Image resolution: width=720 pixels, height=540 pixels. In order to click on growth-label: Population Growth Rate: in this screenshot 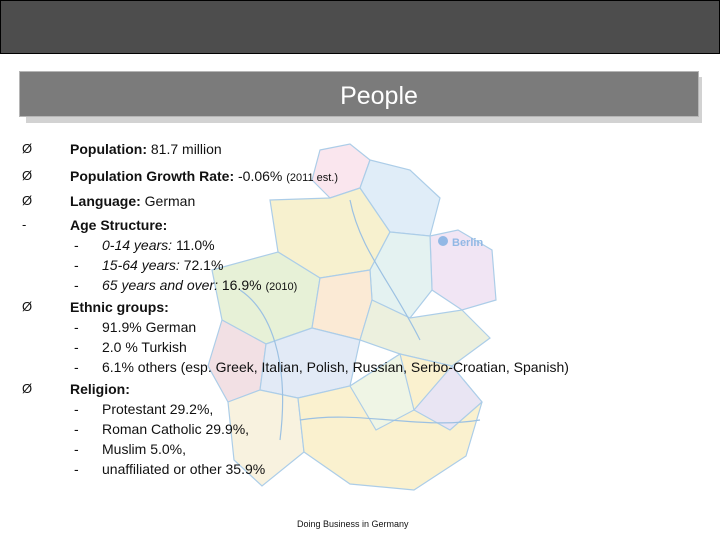, I will do `click(152, 176)`.